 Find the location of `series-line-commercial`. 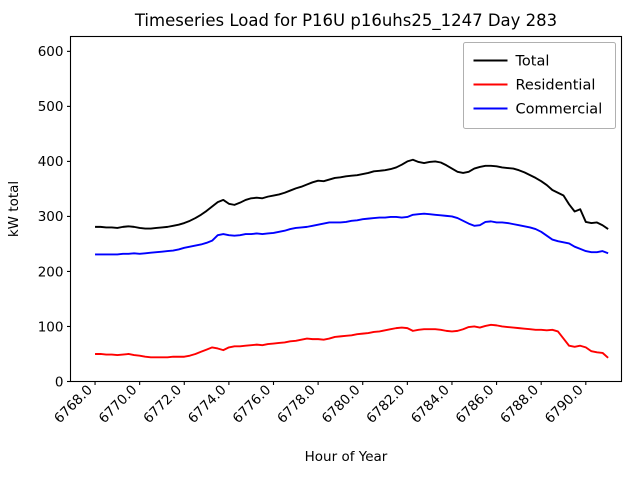

series-line-commercial is located at coordinates (352, 234).